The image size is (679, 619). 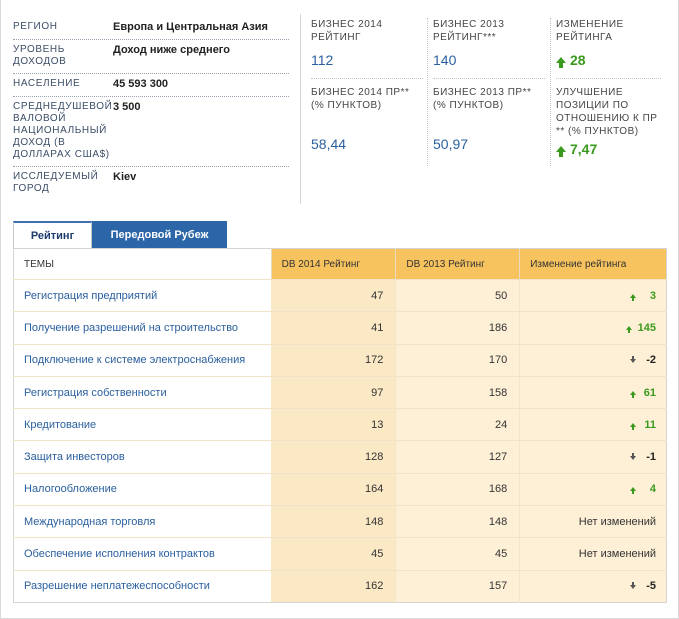 I want to click on table-row: Кредитование 13 24 11, so click(x=340, y=424).